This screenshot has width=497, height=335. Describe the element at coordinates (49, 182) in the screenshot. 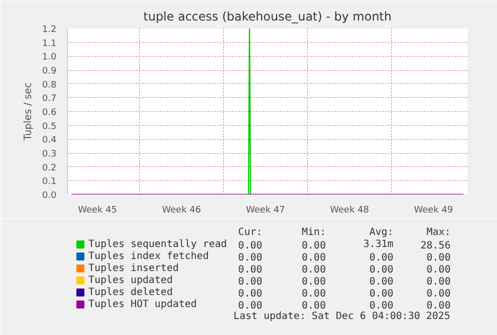

I see `y-tick-label: 0.1` at that location.